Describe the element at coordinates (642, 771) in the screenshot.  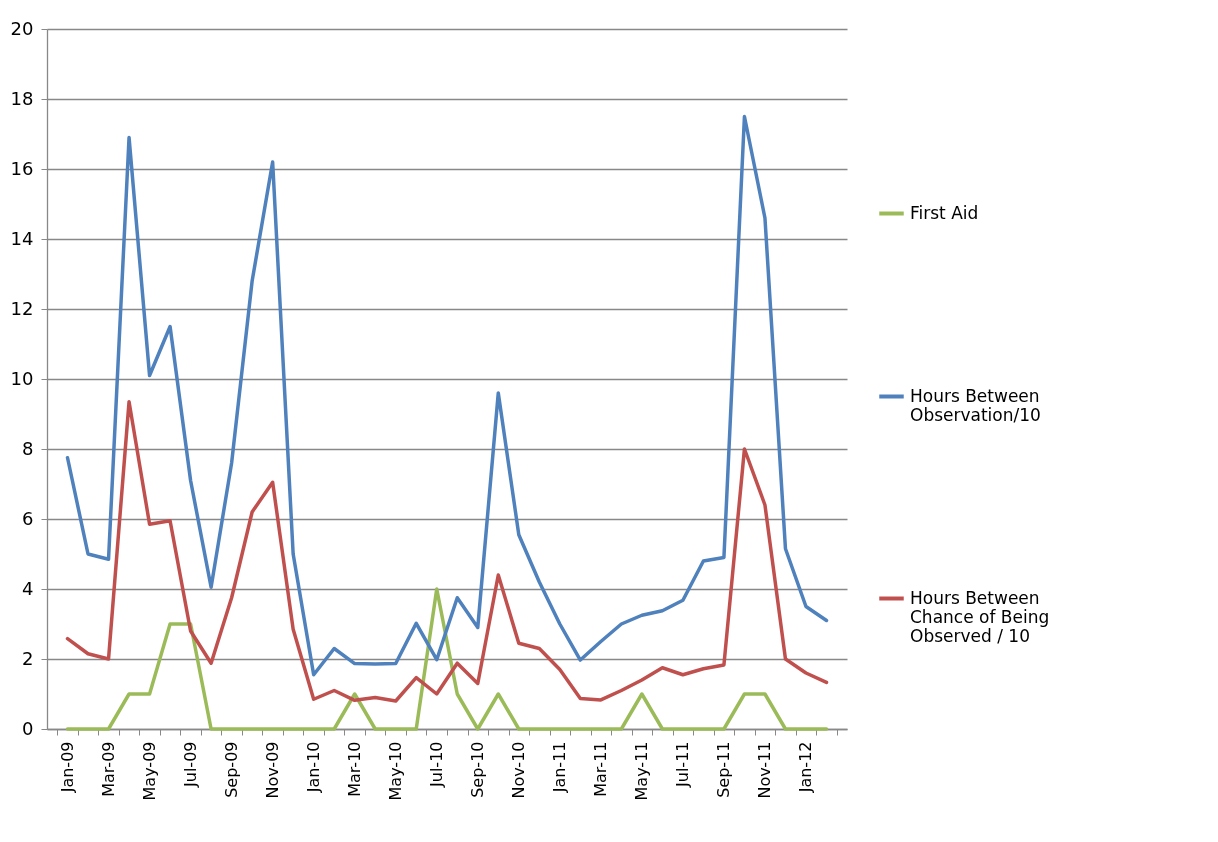
I see `x-tick-label: May-11` at that location.